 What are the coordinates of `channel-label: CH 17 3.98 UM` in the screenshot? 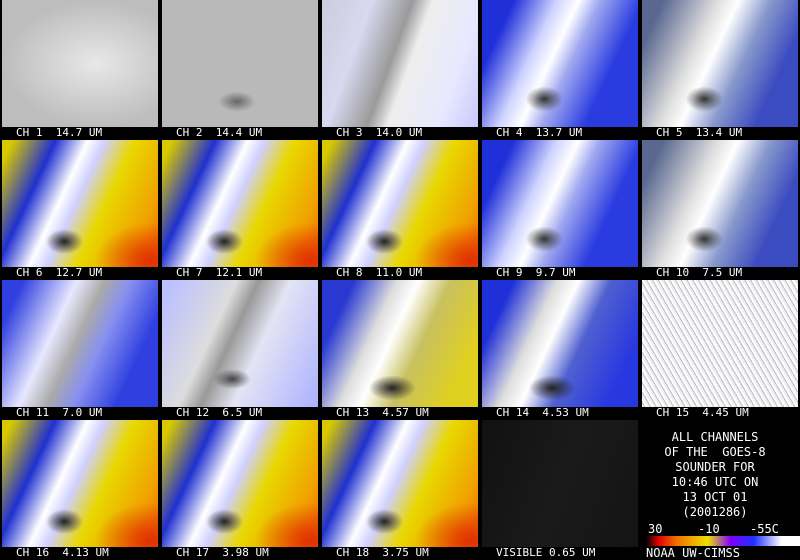 It's located at (222, 552).